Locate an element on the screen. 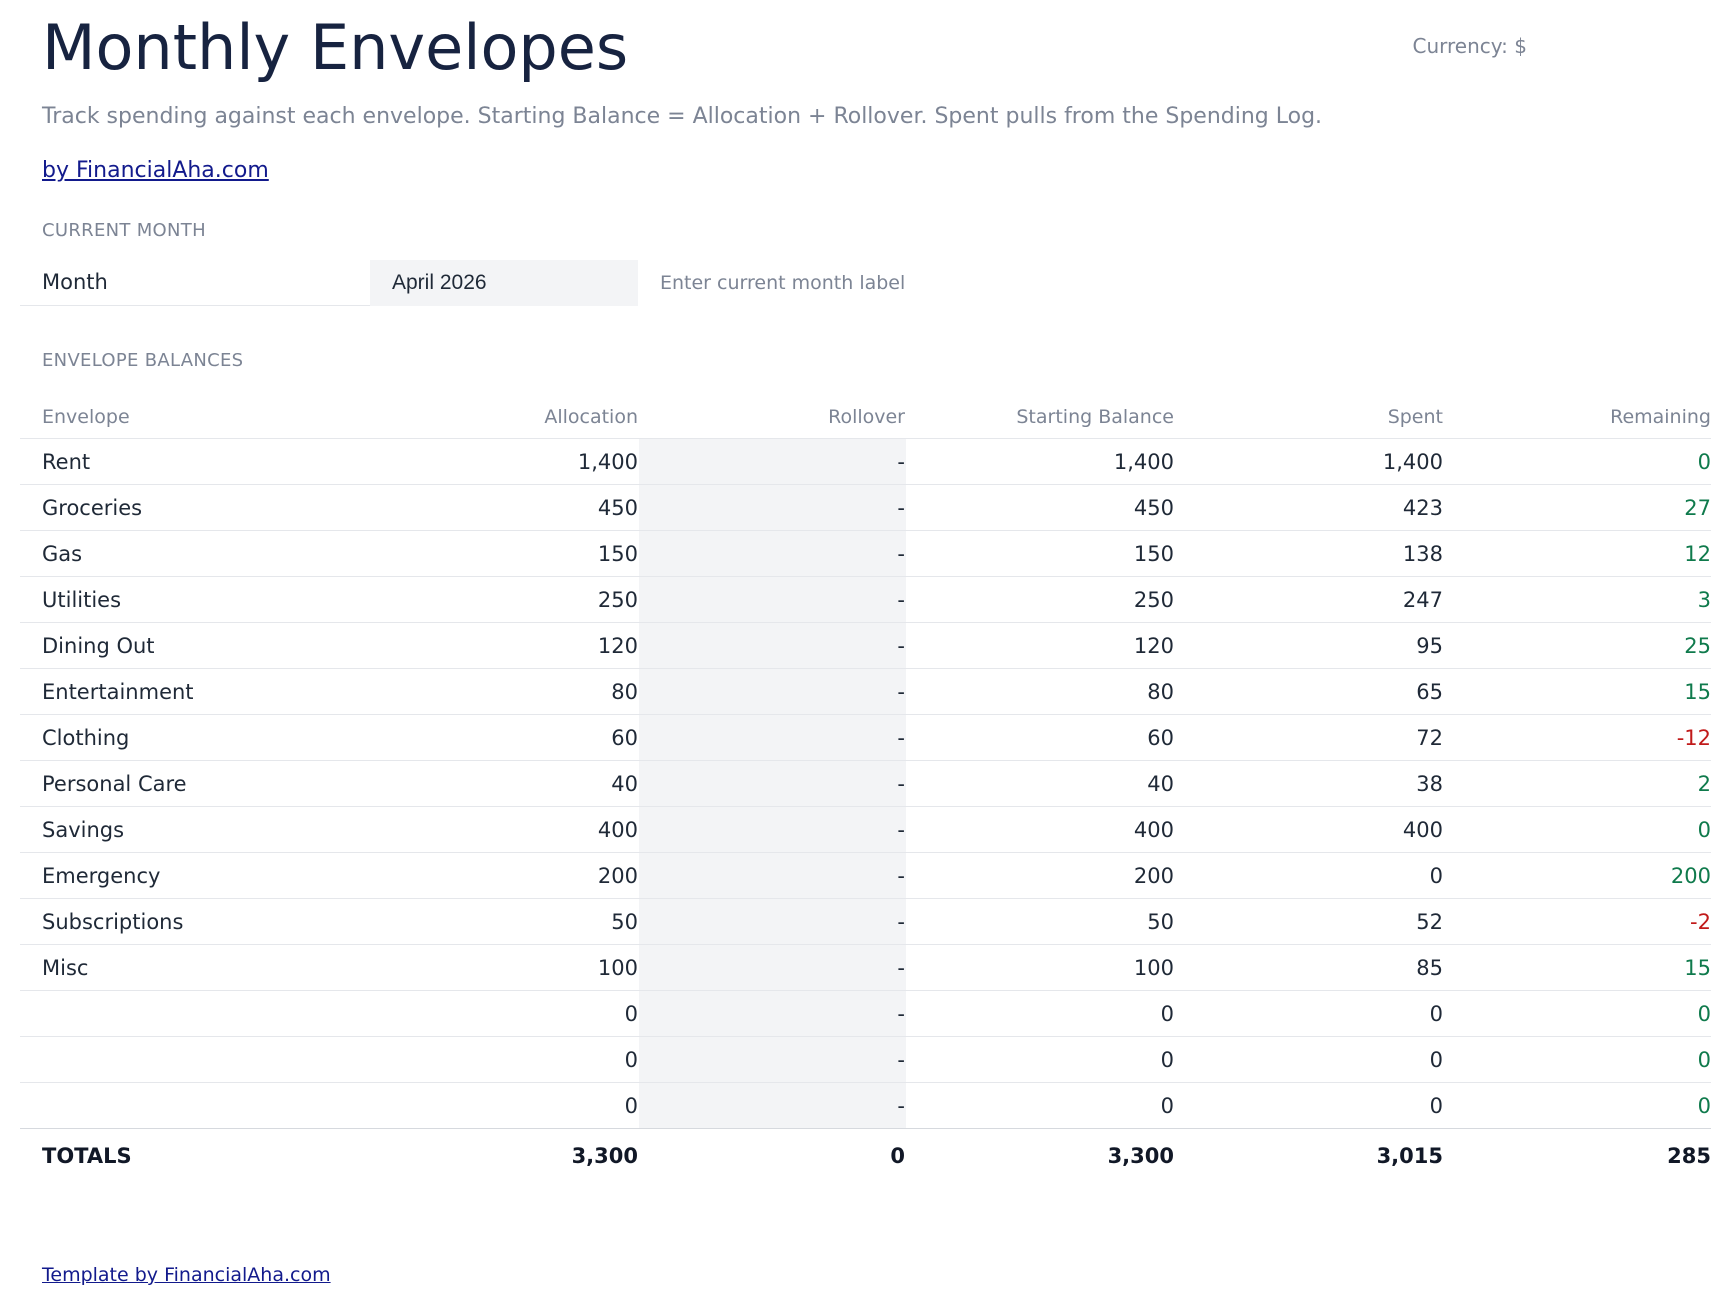 This screenshot has width=1727, height=1301. starting-balance-cell: 150 is located at coordinates (1153, 553).